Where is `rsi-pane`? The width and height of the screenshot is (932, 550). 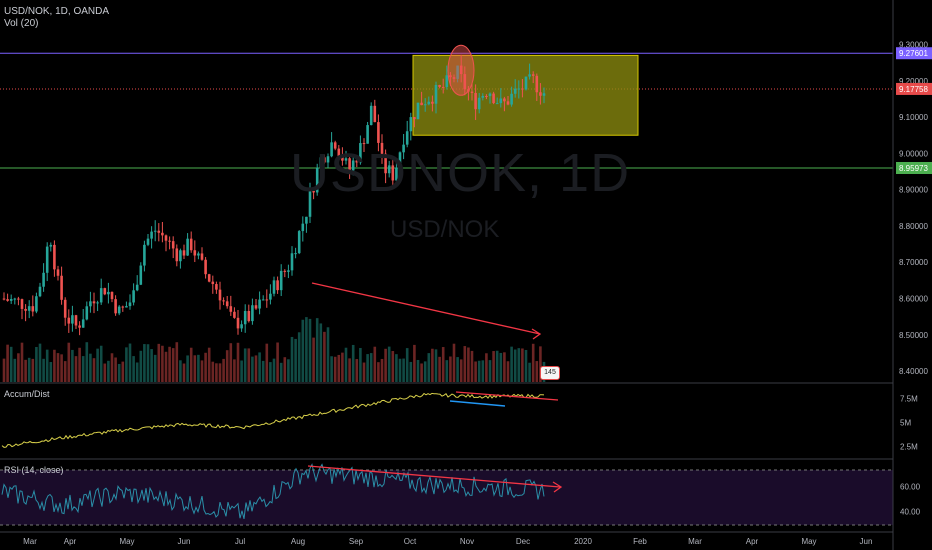
rsi-pane is located at coordinates (446, 494).